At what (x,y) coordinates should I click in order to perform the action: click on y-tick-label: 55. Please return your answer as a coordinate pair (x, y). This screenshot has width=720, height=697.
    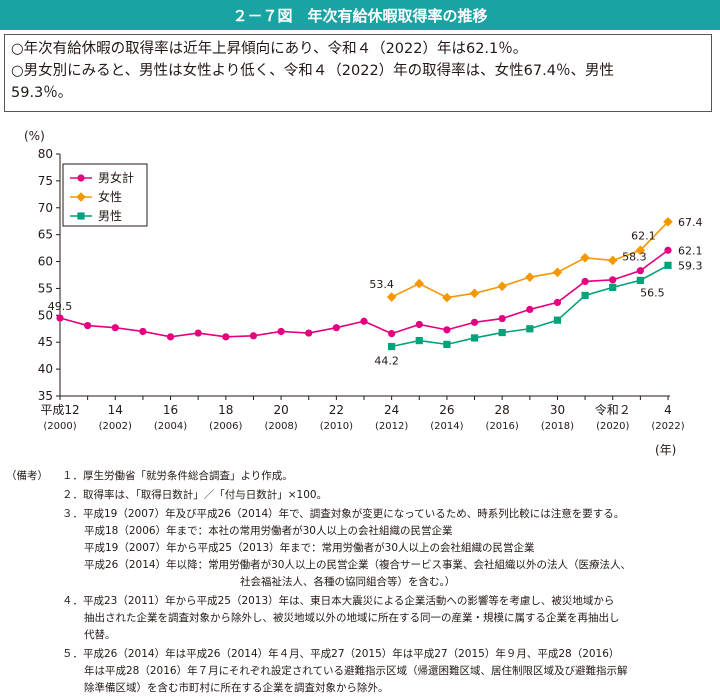
    Looking at the image, I should click on (45, 288).